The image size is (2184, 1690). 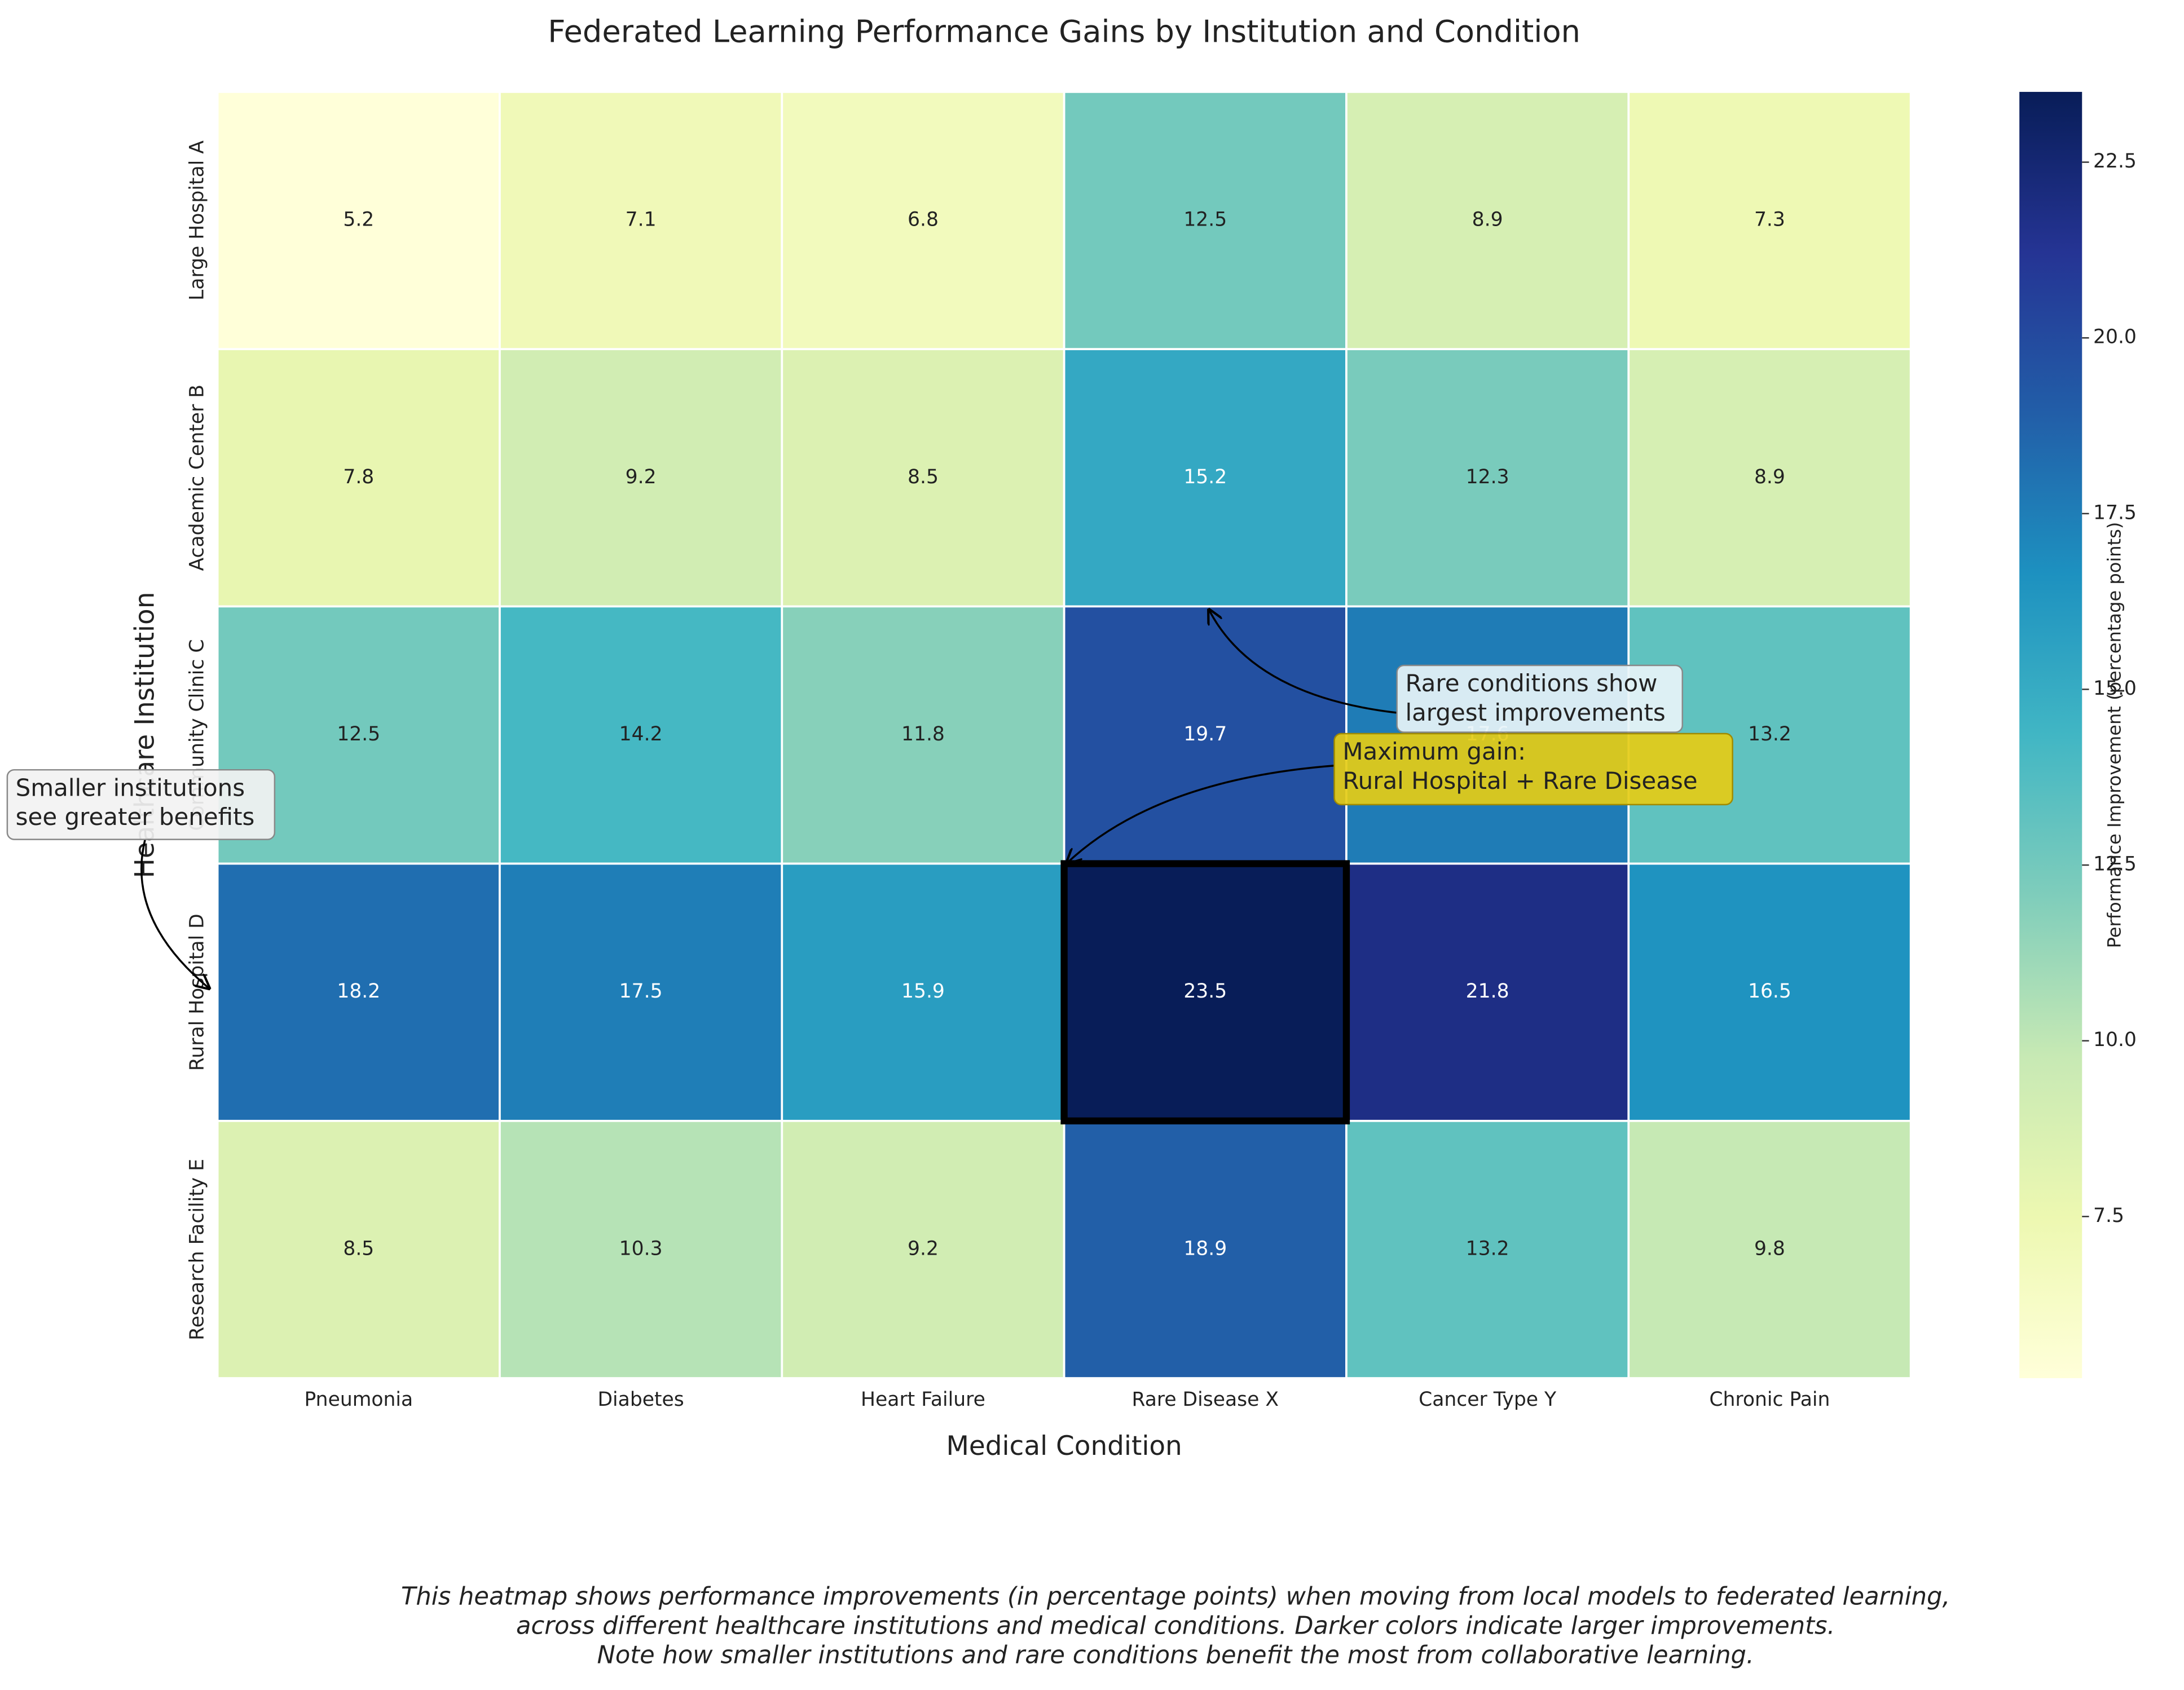 I want to click on annotation-text: Maximum gain:, so click(x=1434, y=751).